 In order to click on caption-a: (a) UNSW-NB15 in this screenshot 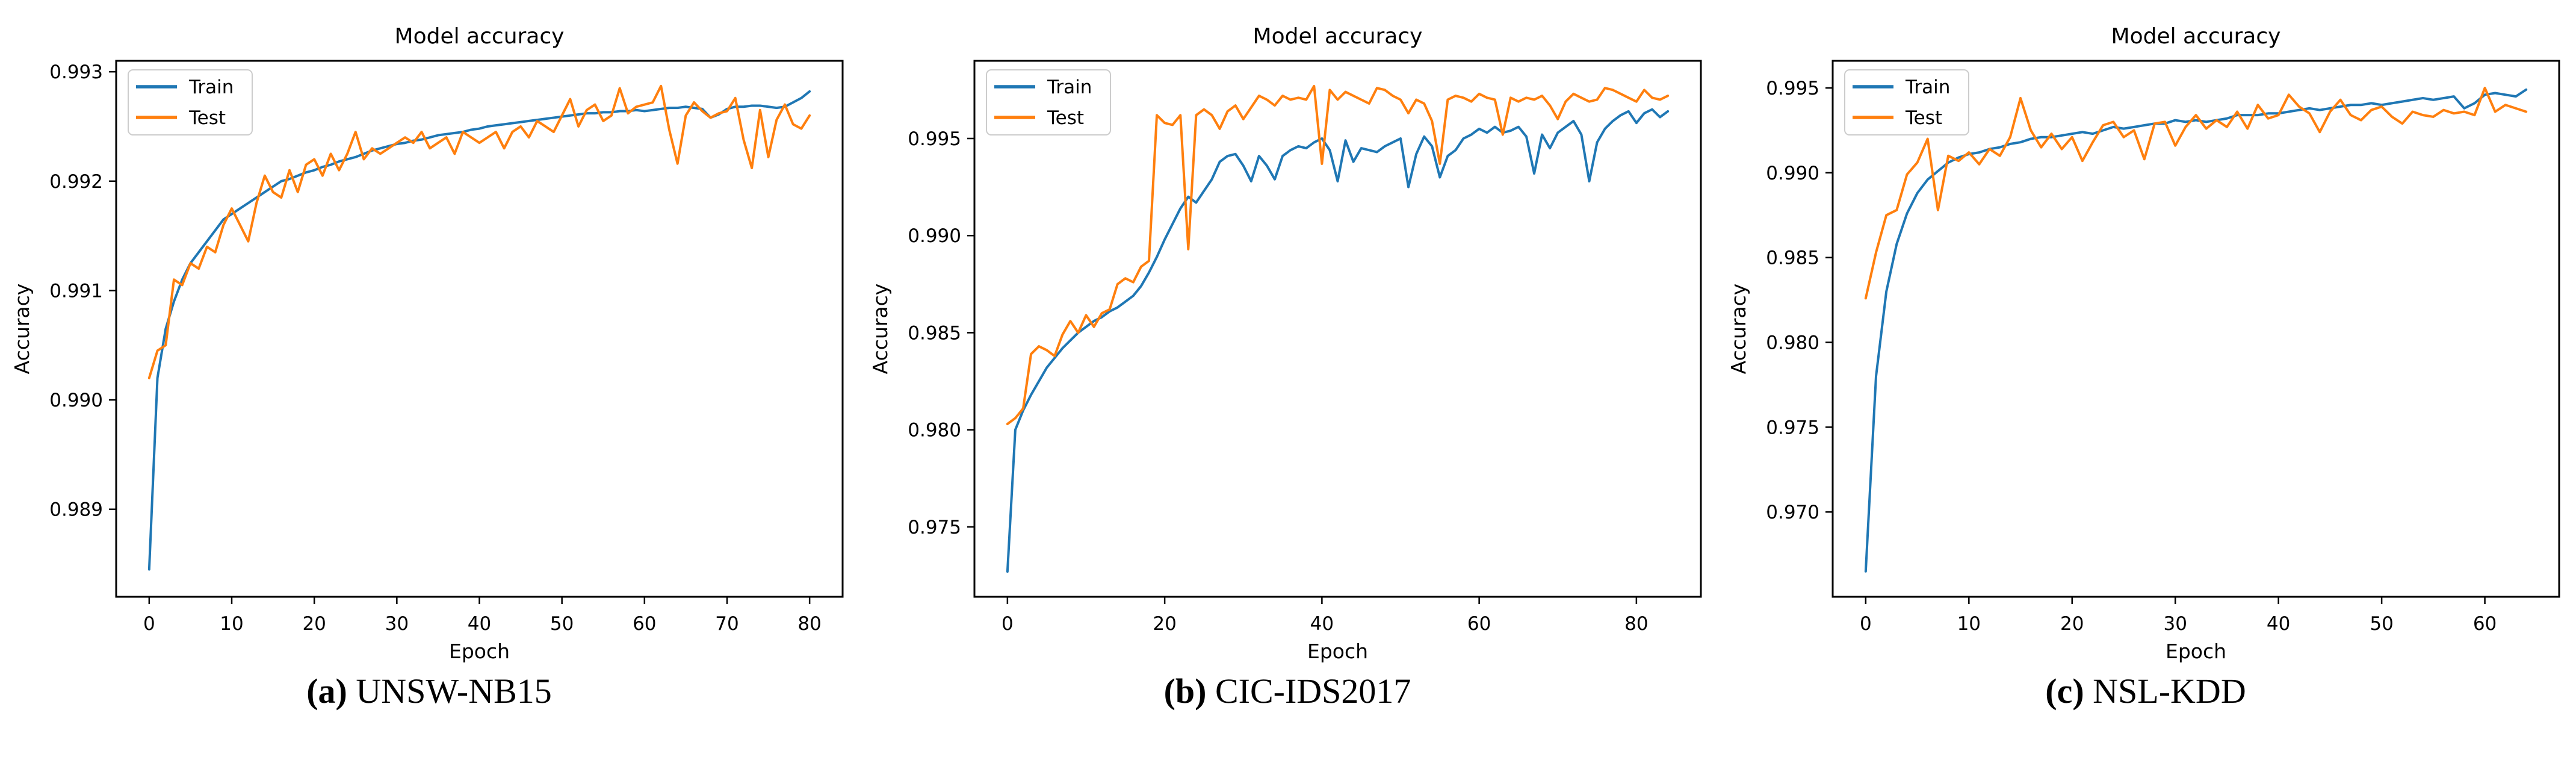, I will do `click(429, 691)`.